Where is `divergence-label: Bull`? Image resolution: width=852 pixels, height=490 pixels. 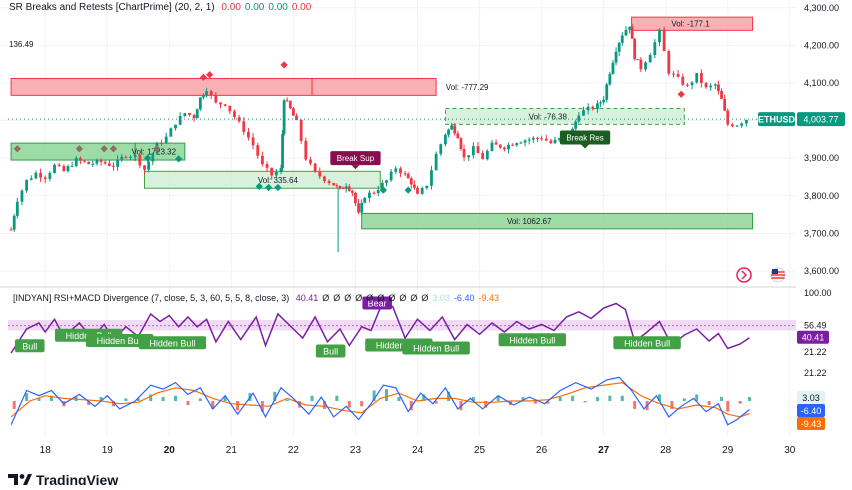 divergence-label: Bull is located at coordinates (330, 351).